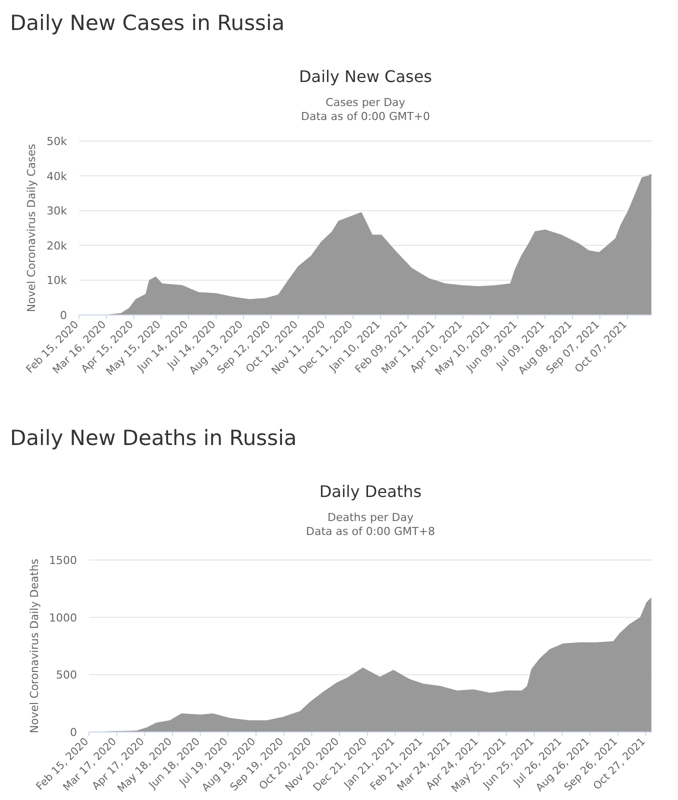  Describe the element at coordinates (365, 76) in the screenshot. I see `chart-subtitle: Daily New Cases` at that location.